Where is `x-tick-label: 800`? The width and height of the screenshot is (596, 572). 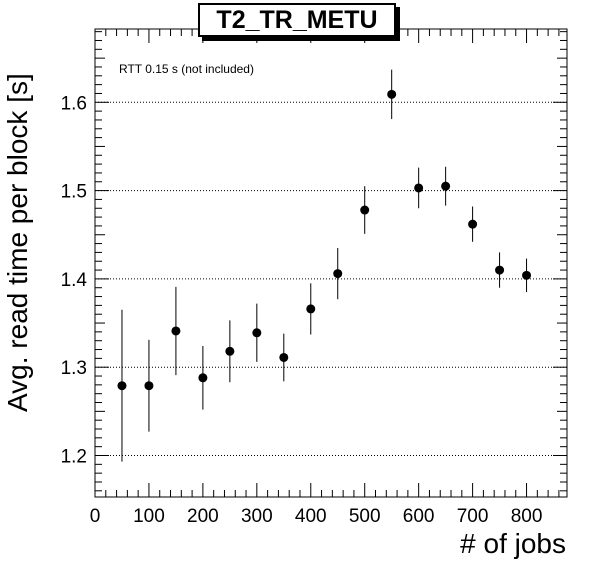 x-tick-label: 800 is located at coordinates (527, 516).